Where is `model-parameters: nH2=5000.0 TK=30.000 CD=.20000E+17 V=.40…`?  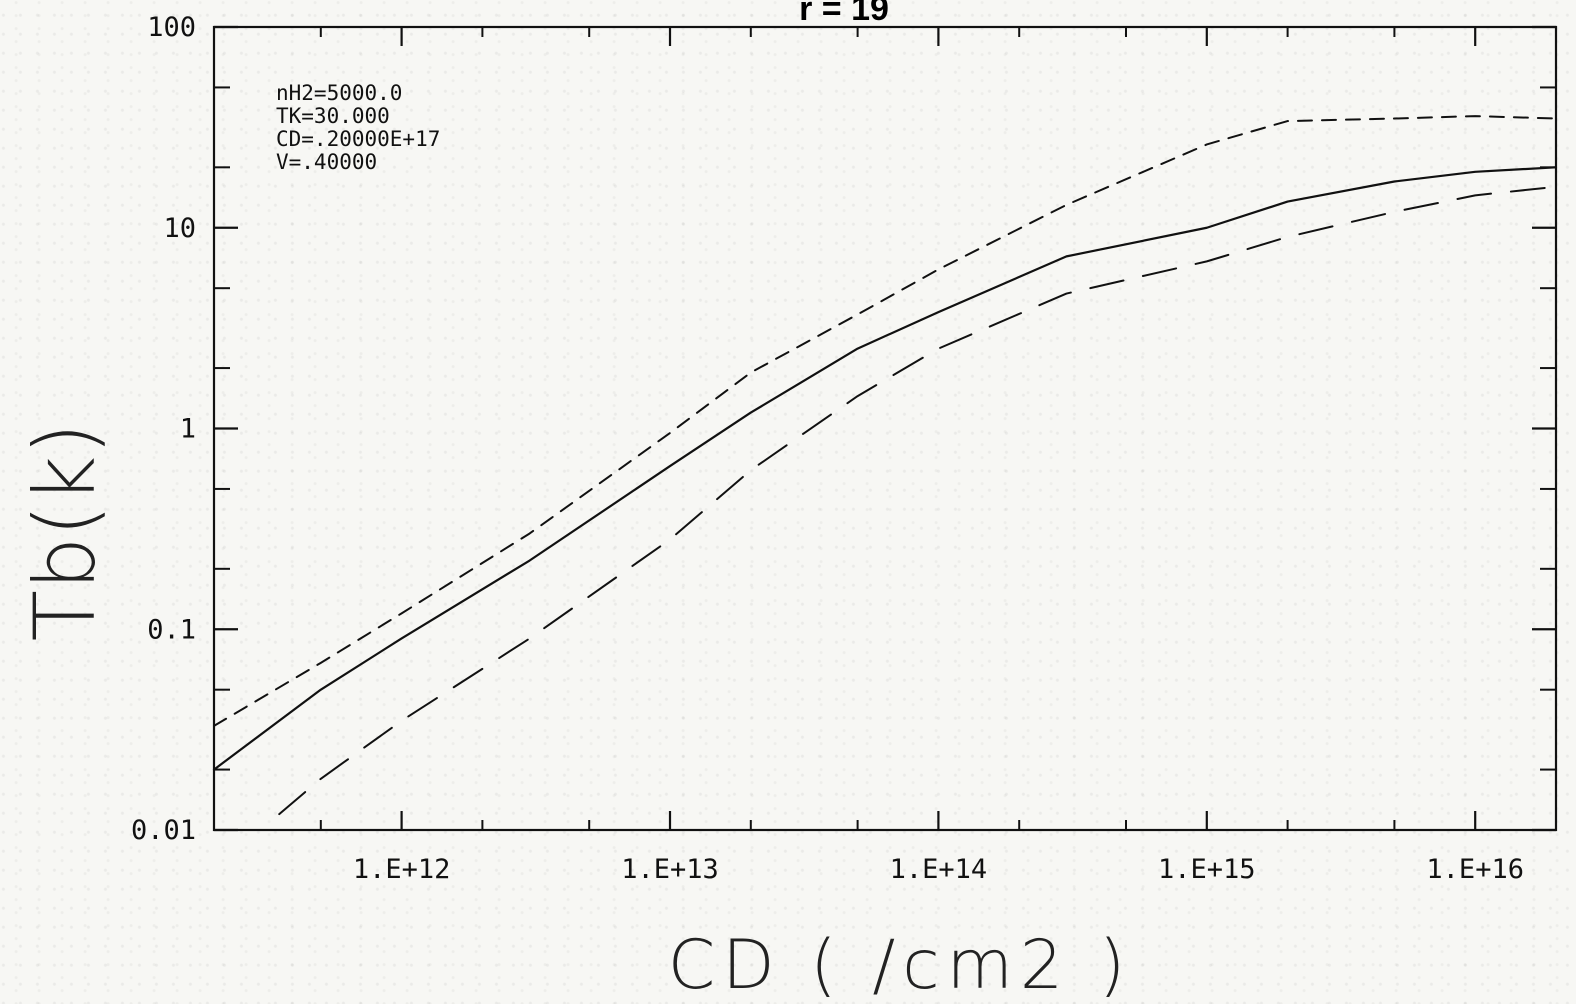
model-parameters: nH2=5000.0 TK=30.000 CD=.20000E+17 V=.40… is located at coordinates (358, 127).